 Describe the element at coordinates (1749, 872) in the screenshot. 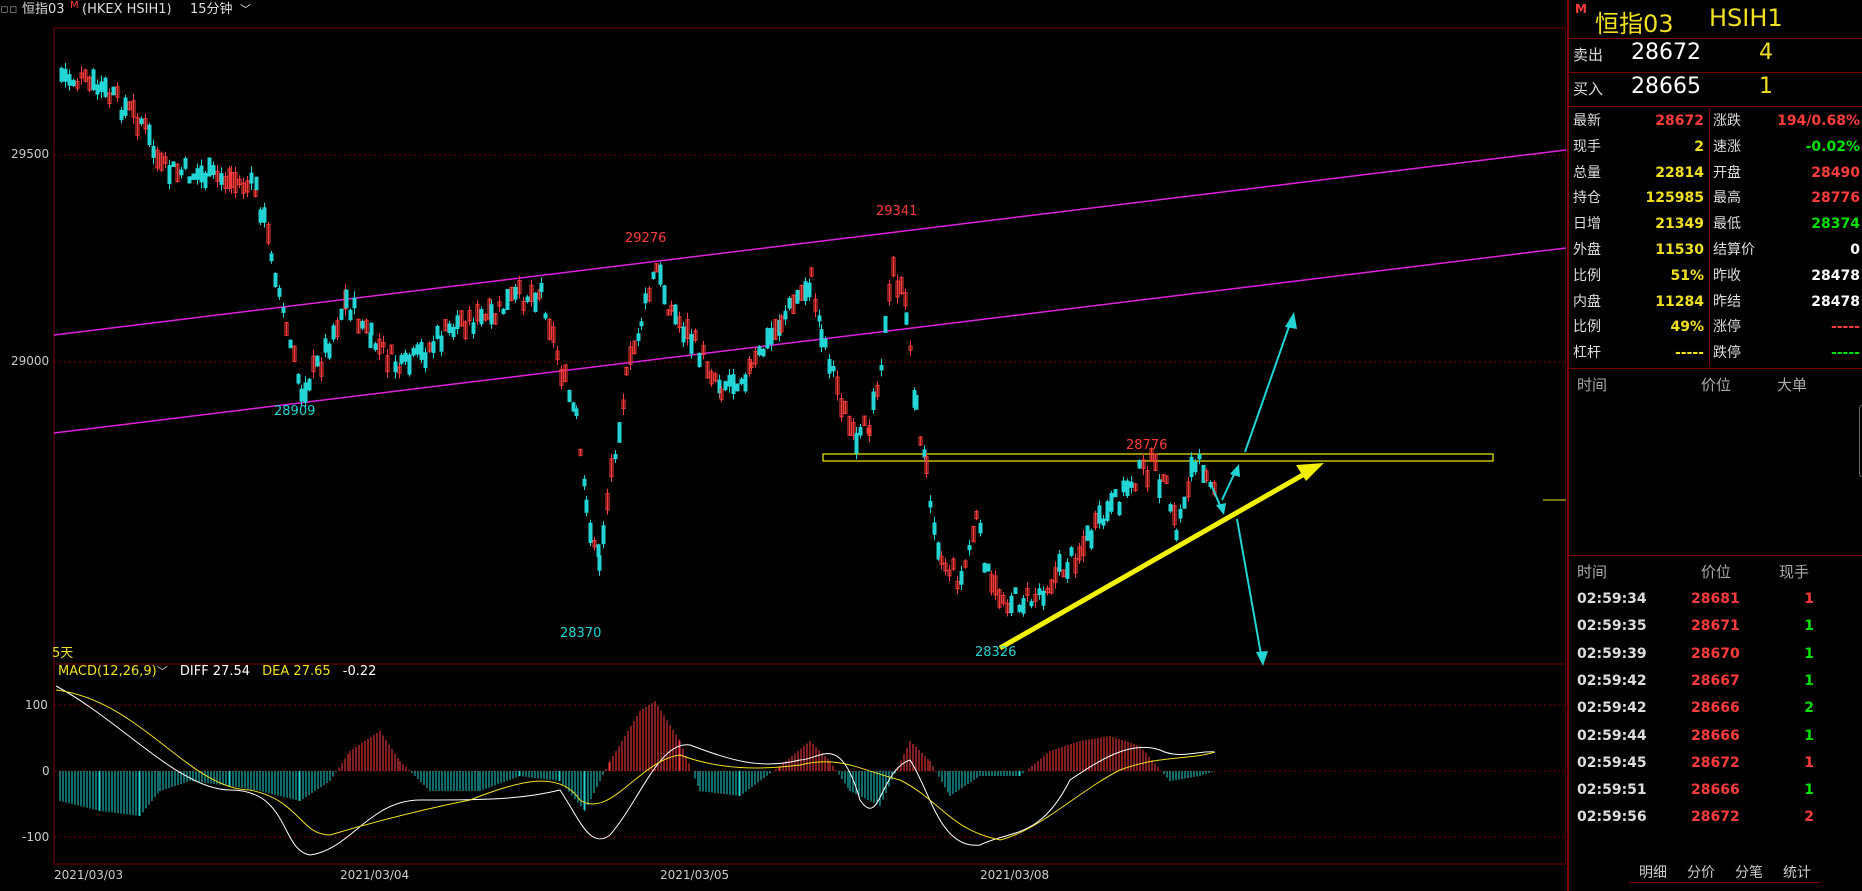

I see `tab-ticks: 分笔` at that location.